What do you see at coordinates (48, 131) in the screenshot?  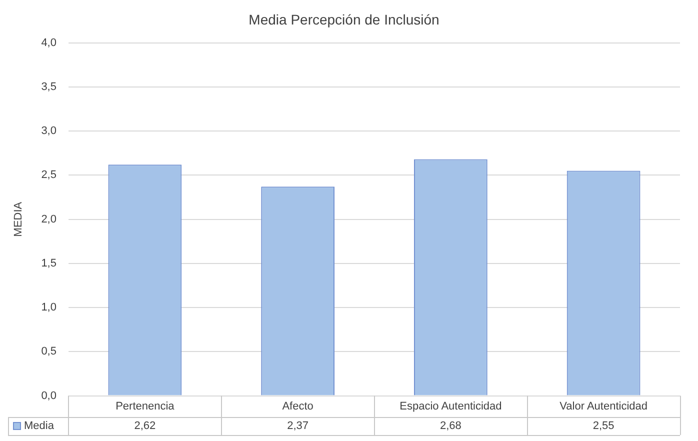 I see `y-tick-label: 3,0` at bounding box center [48, 131].